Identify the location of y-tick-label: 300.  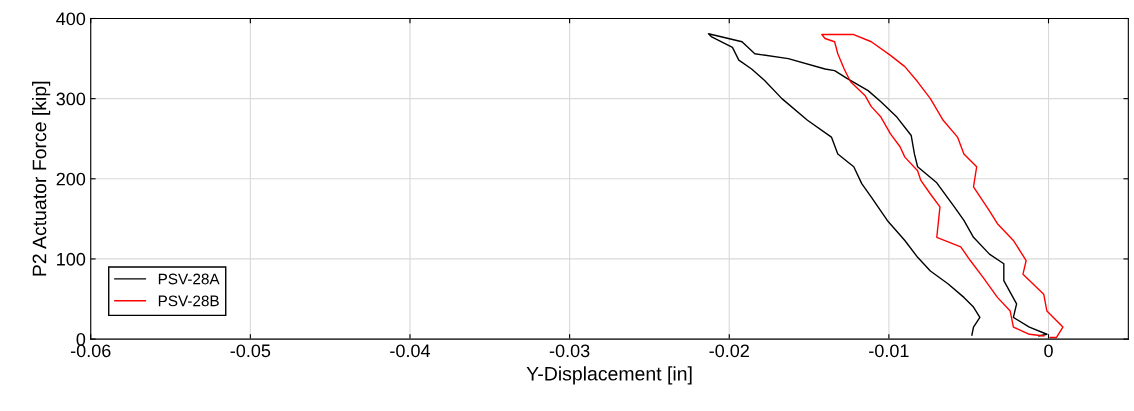
(71, 99).